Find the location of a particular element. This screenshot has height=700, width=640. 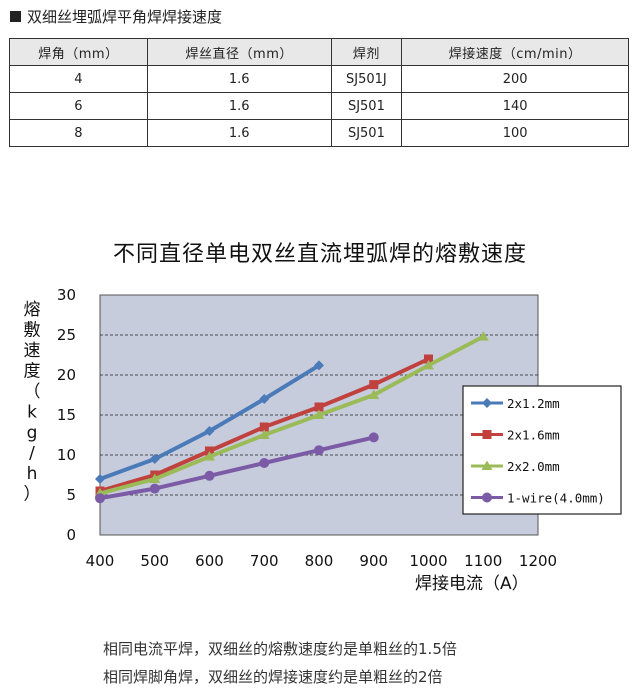

series-diamond is located at coordinates (209, 422).